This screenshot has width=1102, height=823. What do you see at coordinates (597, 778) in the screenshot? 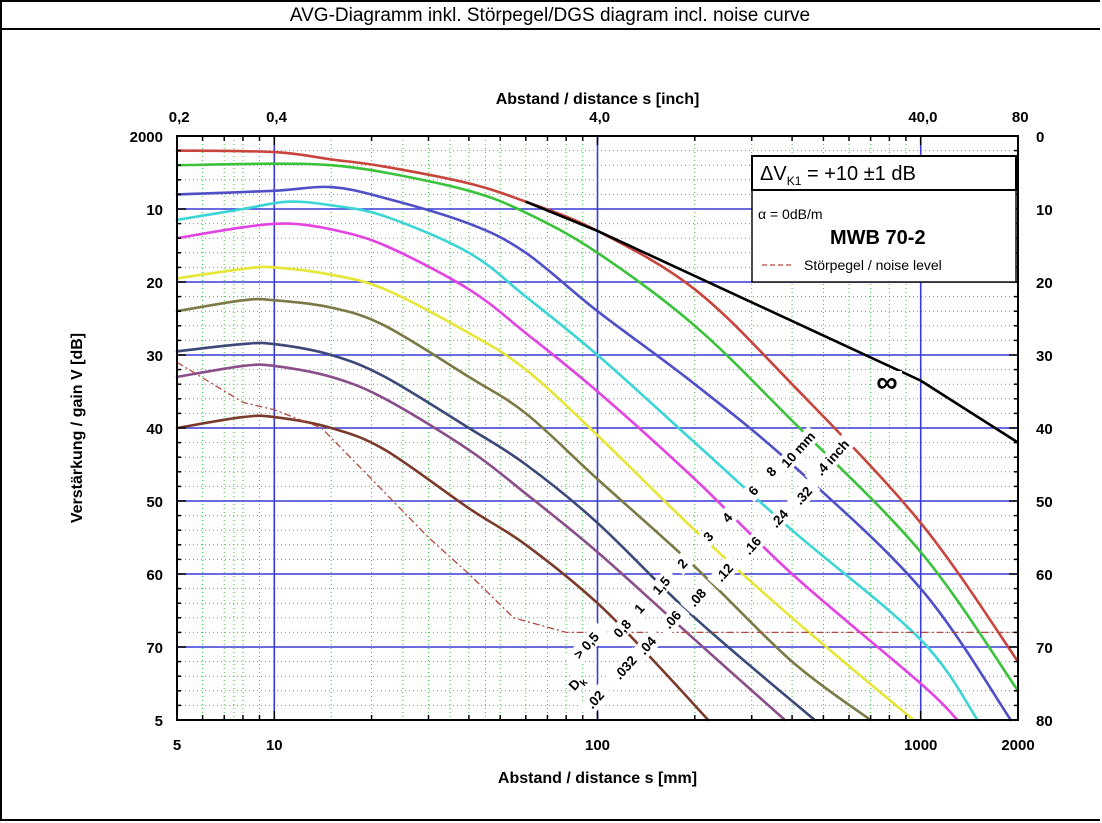
I see `x-axis-title: Abstand / distance s [mm]` at bounding box center [597, 778].